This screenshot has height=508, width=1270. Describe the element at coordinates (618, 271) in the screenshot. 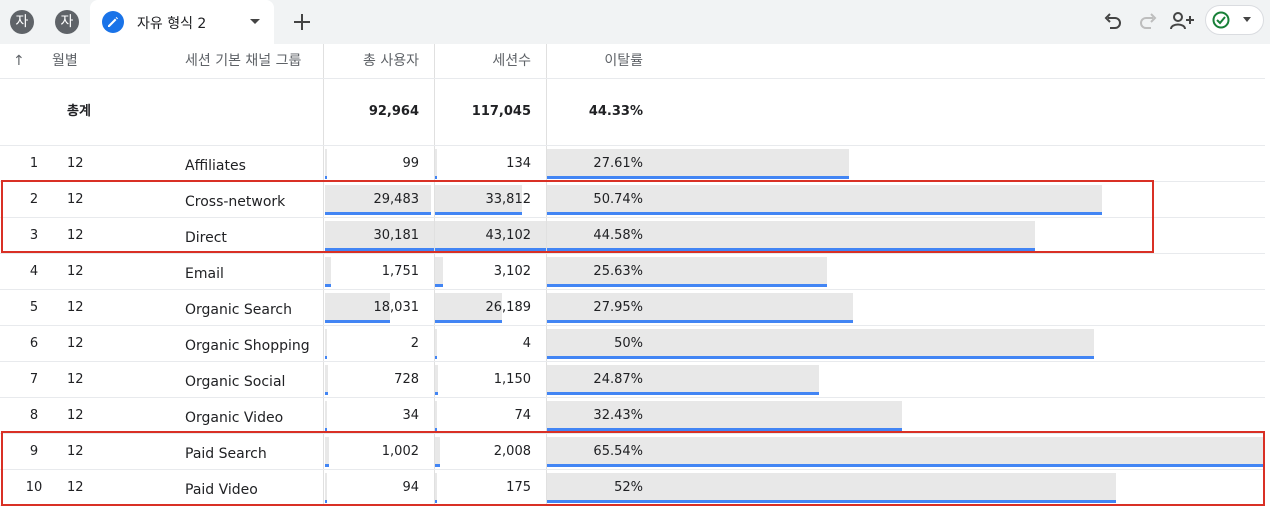

I see `row-bounce: 25.63%` at that location.